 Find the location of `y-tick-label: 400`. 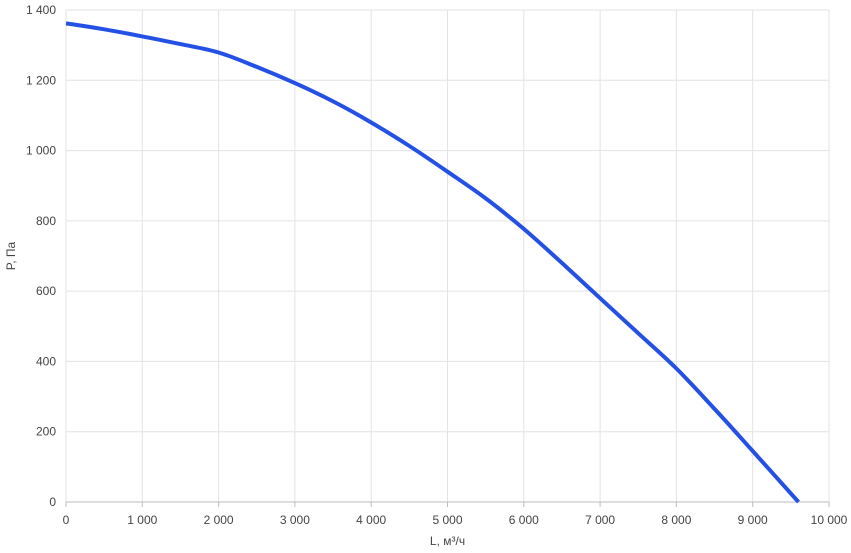

y-tick-label: 400 is located at coordinates (46, 361).